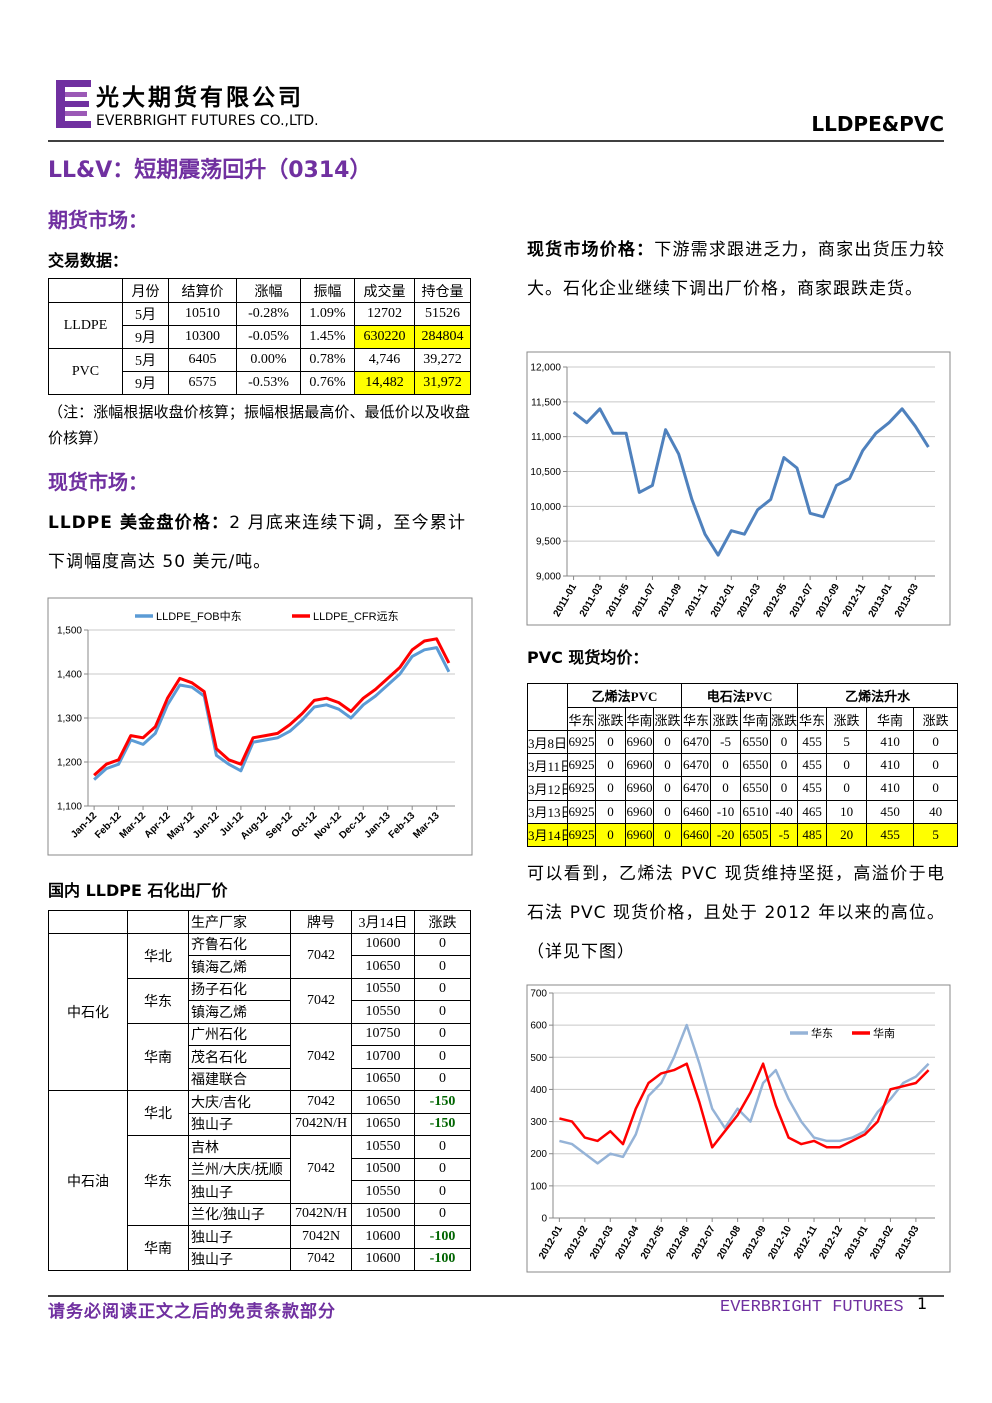 The image size is (992, 1403). What do you see at coordinates (581, 834) in the screenshot?
I see `cell: 6925` at bounding box center [581, 834].